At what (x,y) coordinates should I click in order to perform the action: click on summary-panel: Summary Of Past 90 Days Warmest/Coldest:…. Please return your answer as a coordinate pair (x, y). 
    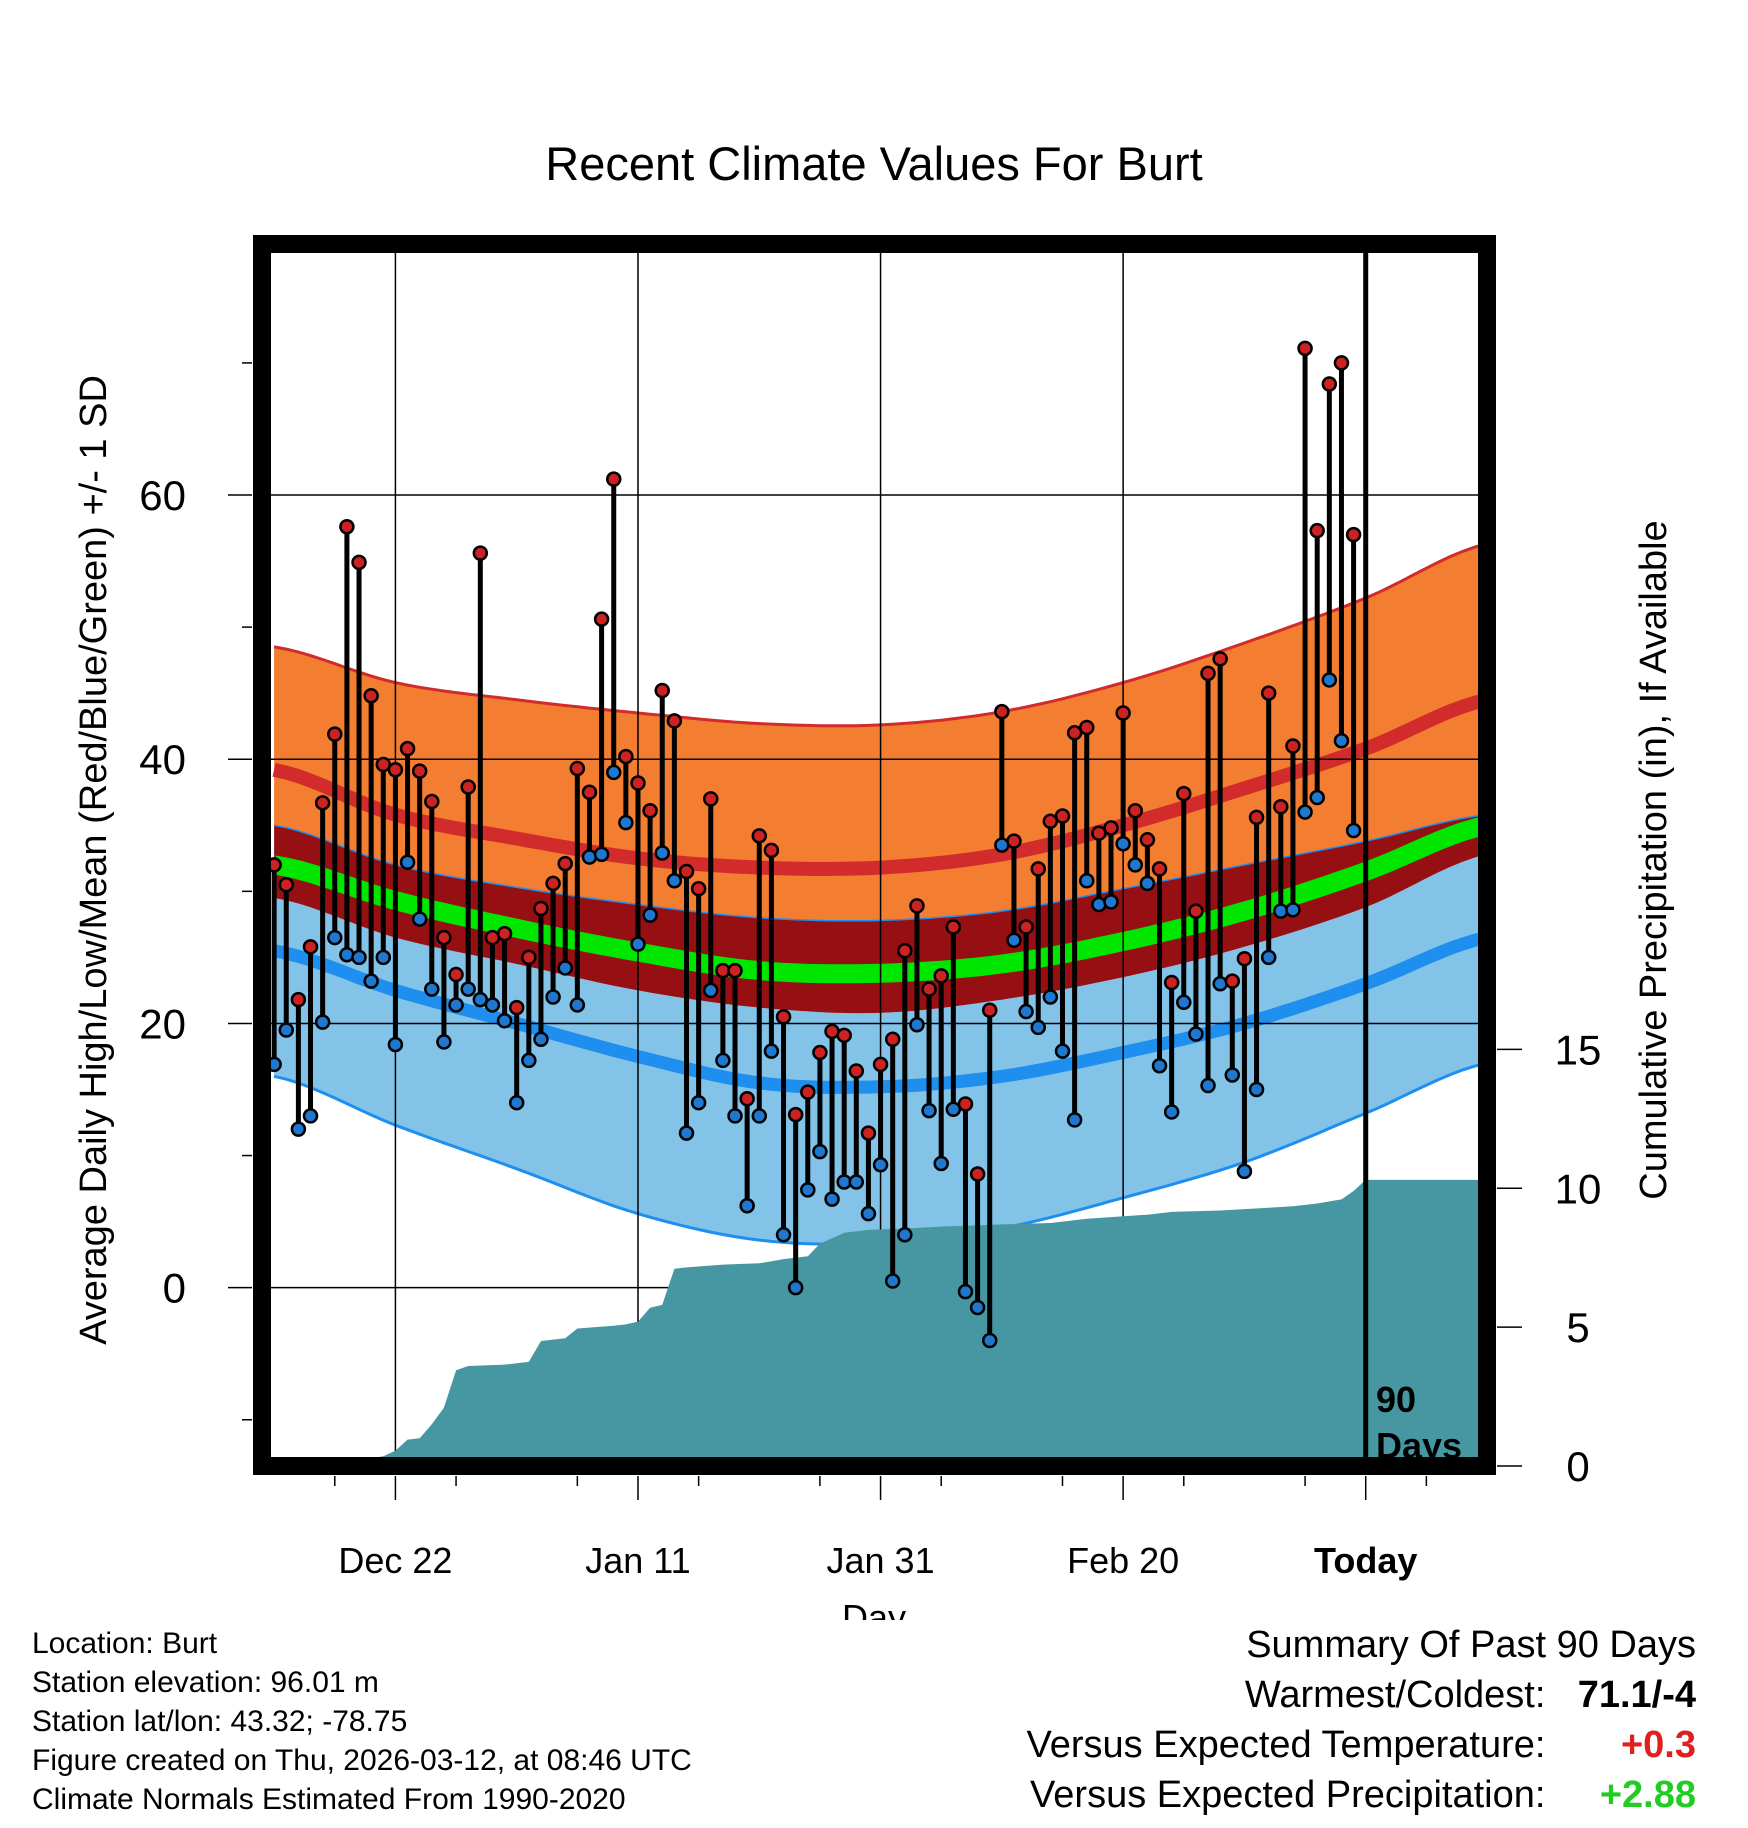
    Looking at the image, I should click on (1361, 1720).